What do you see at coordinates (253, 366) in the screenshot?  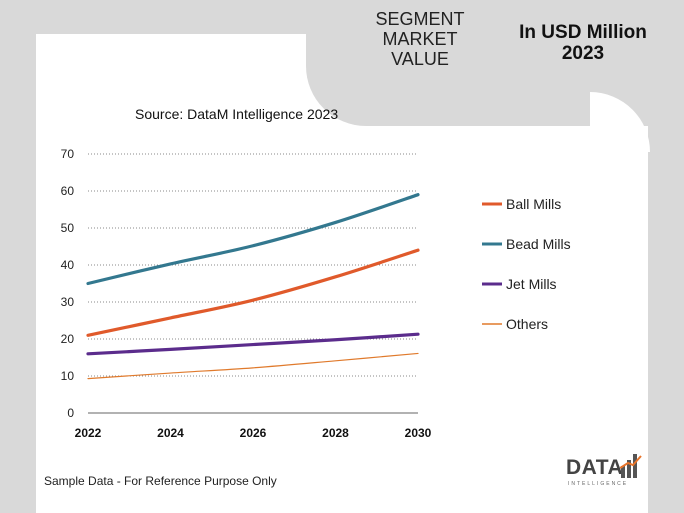 I see `series-line-others` at bounding box center [253, 366].